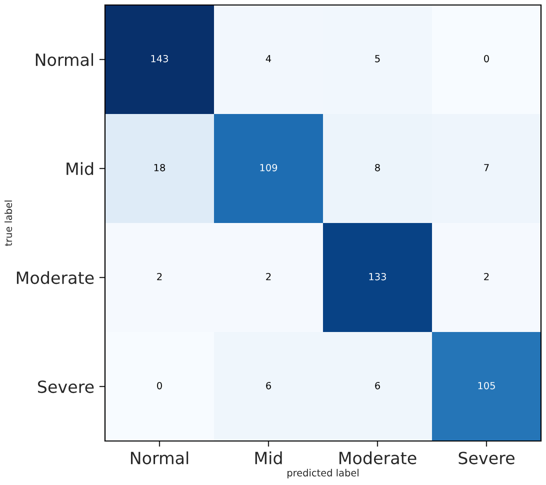  What do you see at coordinates (80, 169) in the screenshot?
I see `y-tick-label: Mid` at bounding box center [80, 169].